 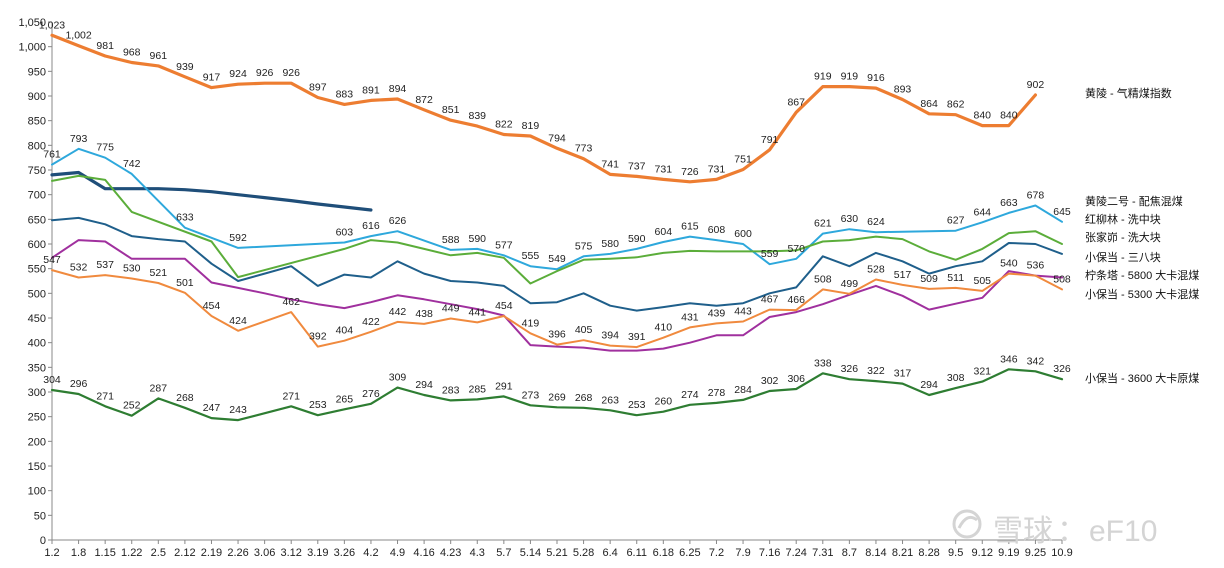 I want to click on data-label: 499, so click(x=850, y=284).